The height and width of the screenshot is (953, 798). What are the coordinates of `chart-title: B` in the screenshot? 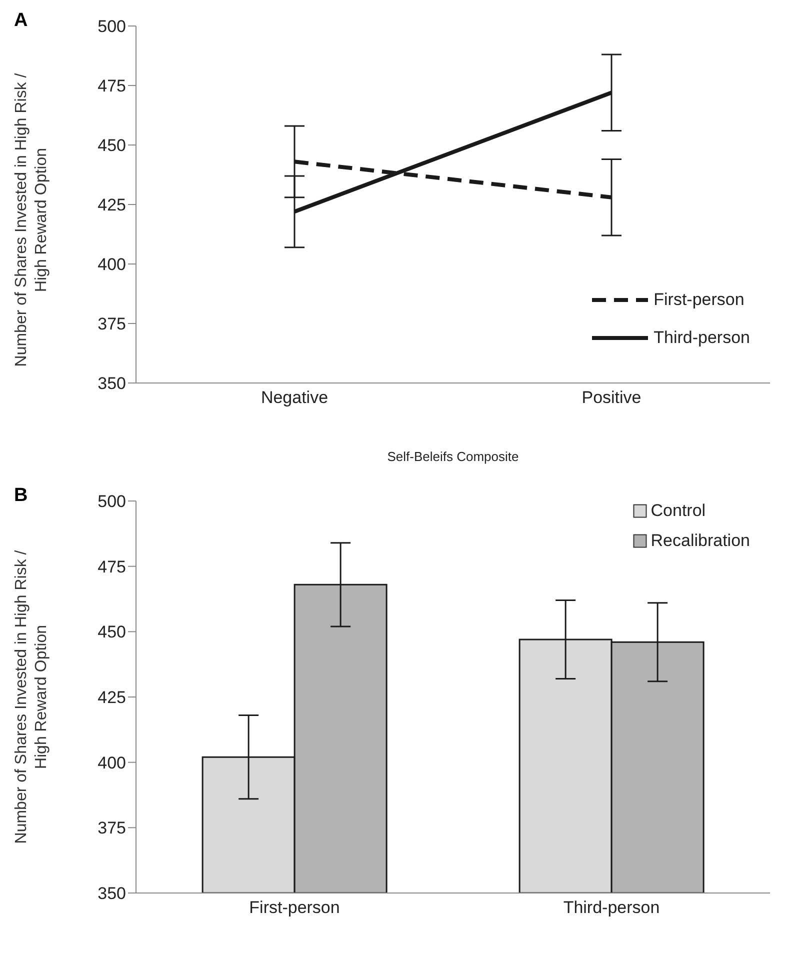 It's located at (21, 496).